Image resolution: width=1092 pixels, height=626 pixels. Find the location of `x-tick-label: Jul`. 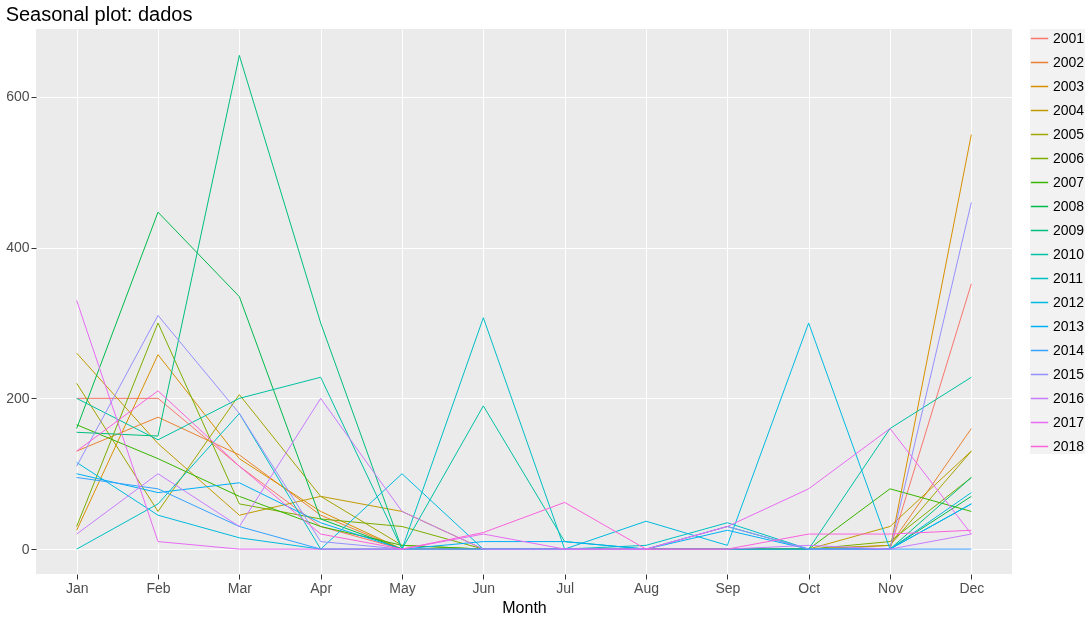

x-tick-label: Jul is located at coordinates (565, 587).